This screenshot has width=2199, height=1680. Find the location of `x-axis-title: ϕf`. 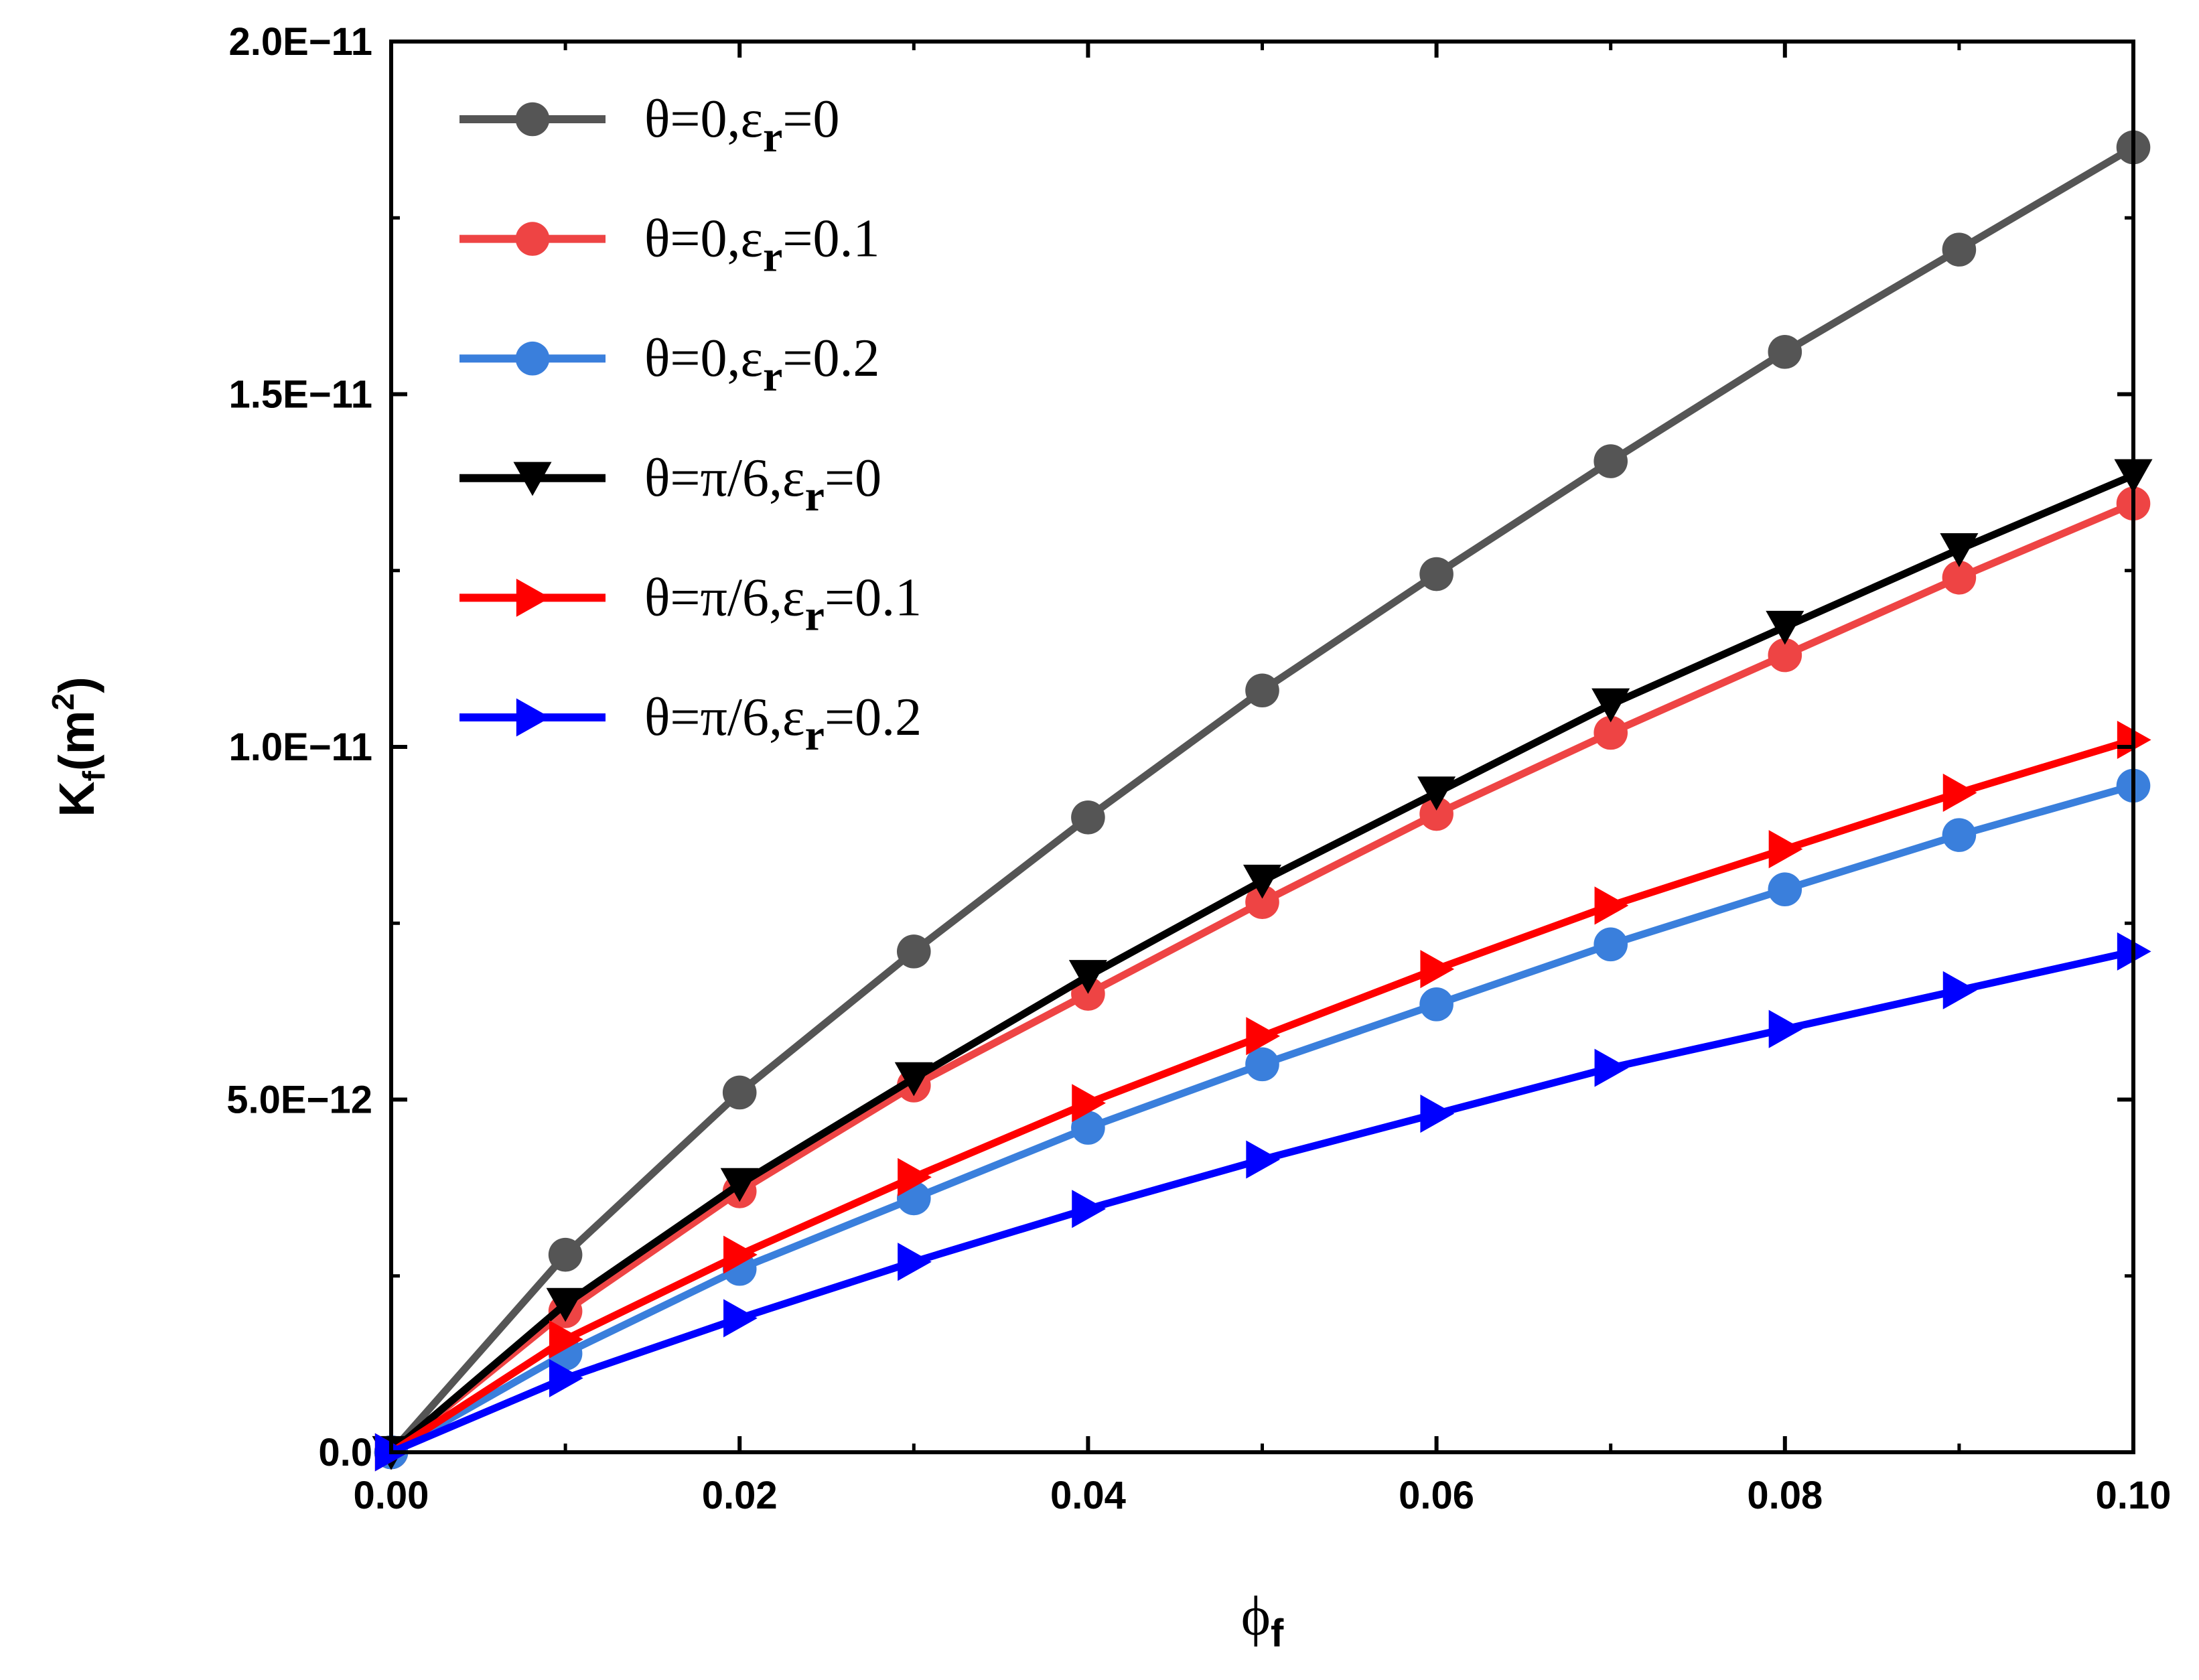

x-axis-title: ϕf is located at coordinates (1262, 1620).